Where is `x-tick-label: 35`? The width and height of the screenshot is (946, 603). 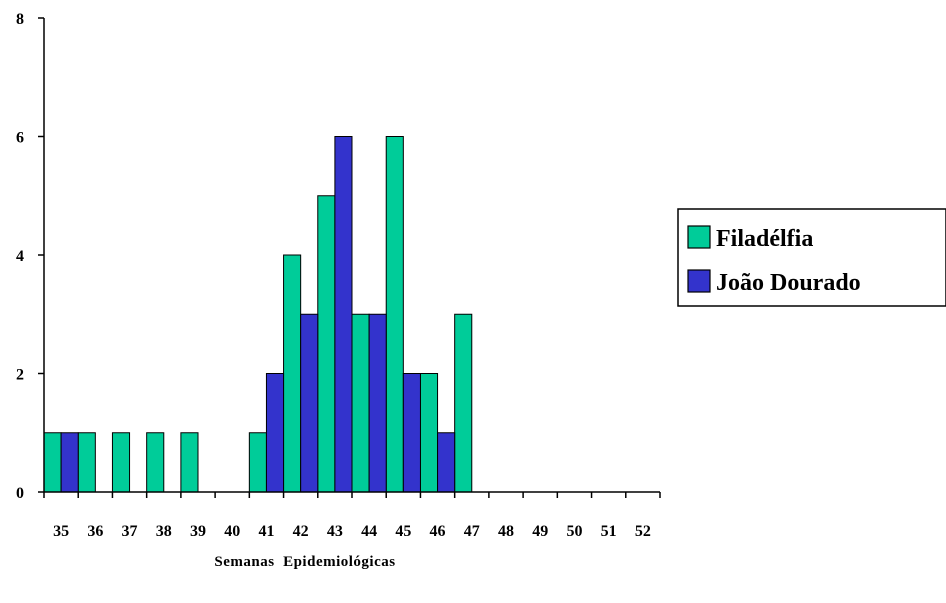 x-tick-label: 35 is located at coordinates (61, 531).